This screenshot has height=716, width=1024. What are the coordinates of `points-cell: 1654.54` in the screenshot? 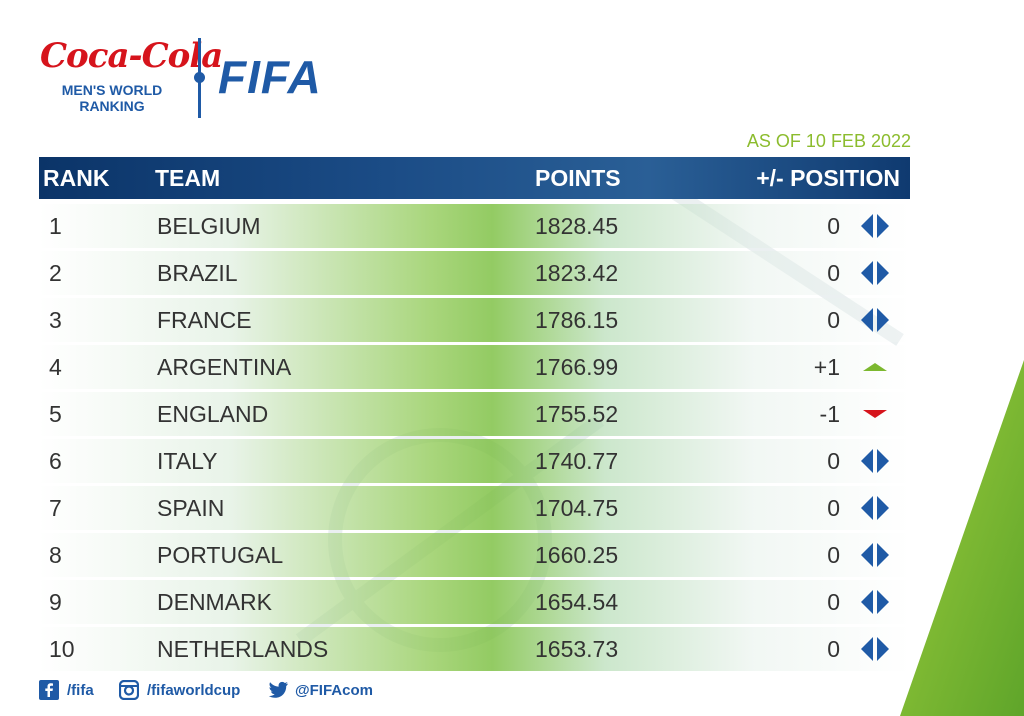 It's located at (577, 602).